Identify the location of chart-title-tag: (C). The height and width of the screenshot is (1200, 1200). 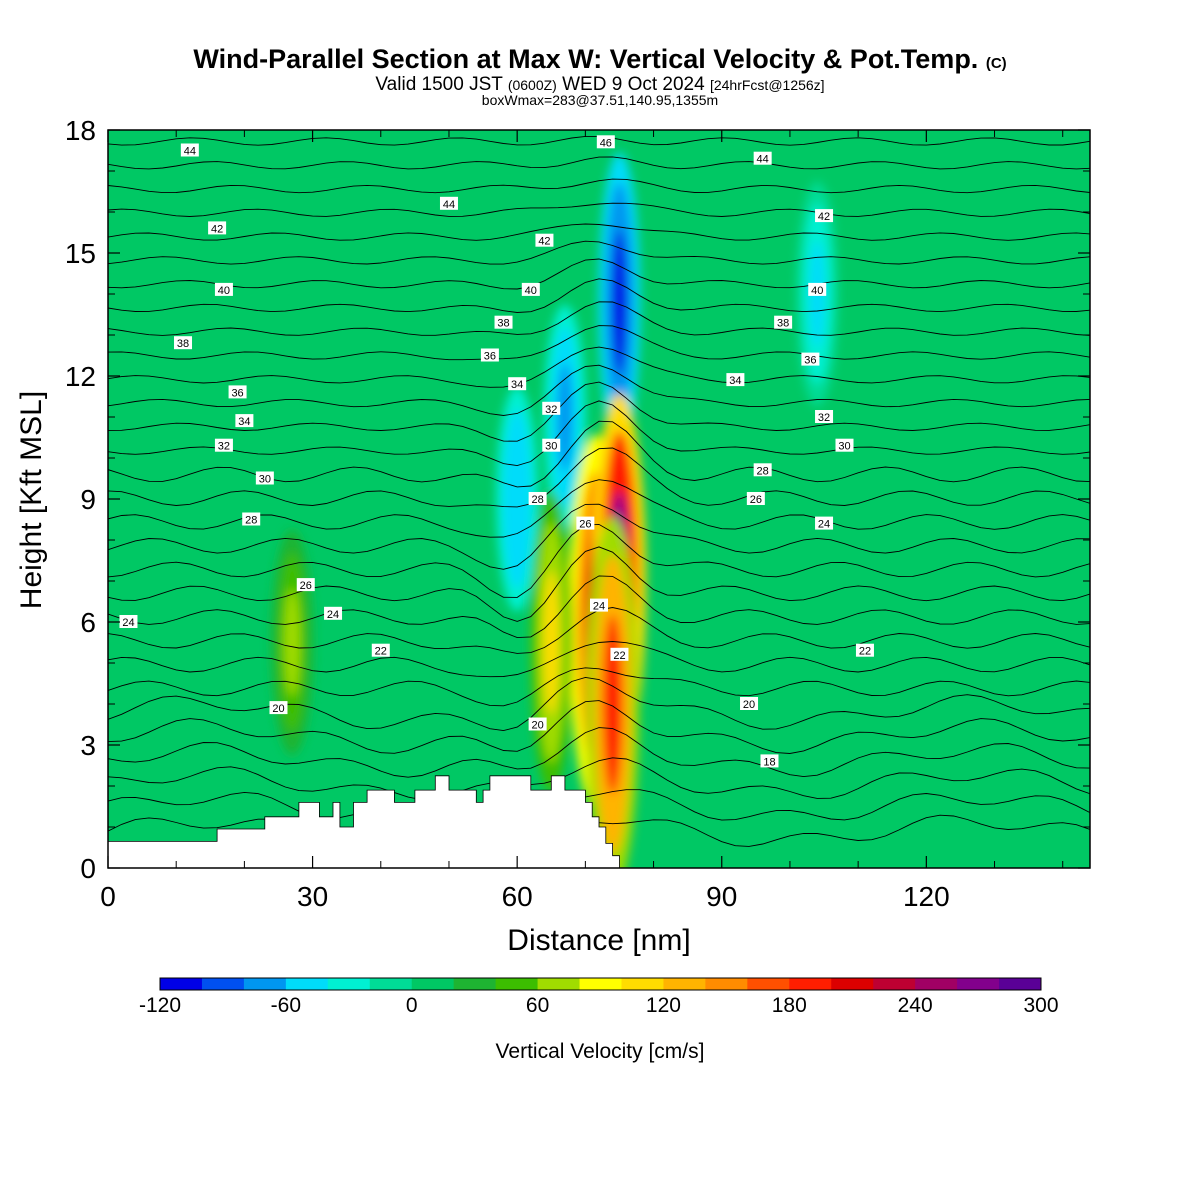
(996, 63).